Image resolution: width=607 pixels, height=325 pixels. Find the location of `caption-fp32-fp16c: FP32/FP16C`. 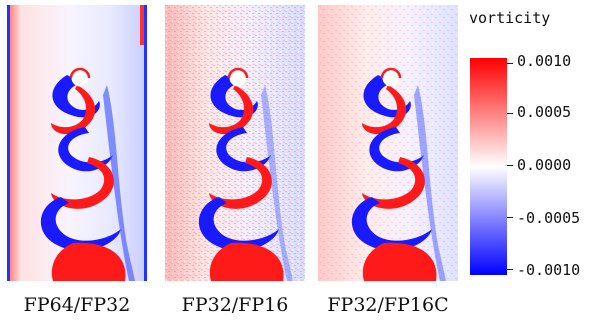

caption-fp32-fp16c: FP32/FP16C is located at coordinates (388, 305).